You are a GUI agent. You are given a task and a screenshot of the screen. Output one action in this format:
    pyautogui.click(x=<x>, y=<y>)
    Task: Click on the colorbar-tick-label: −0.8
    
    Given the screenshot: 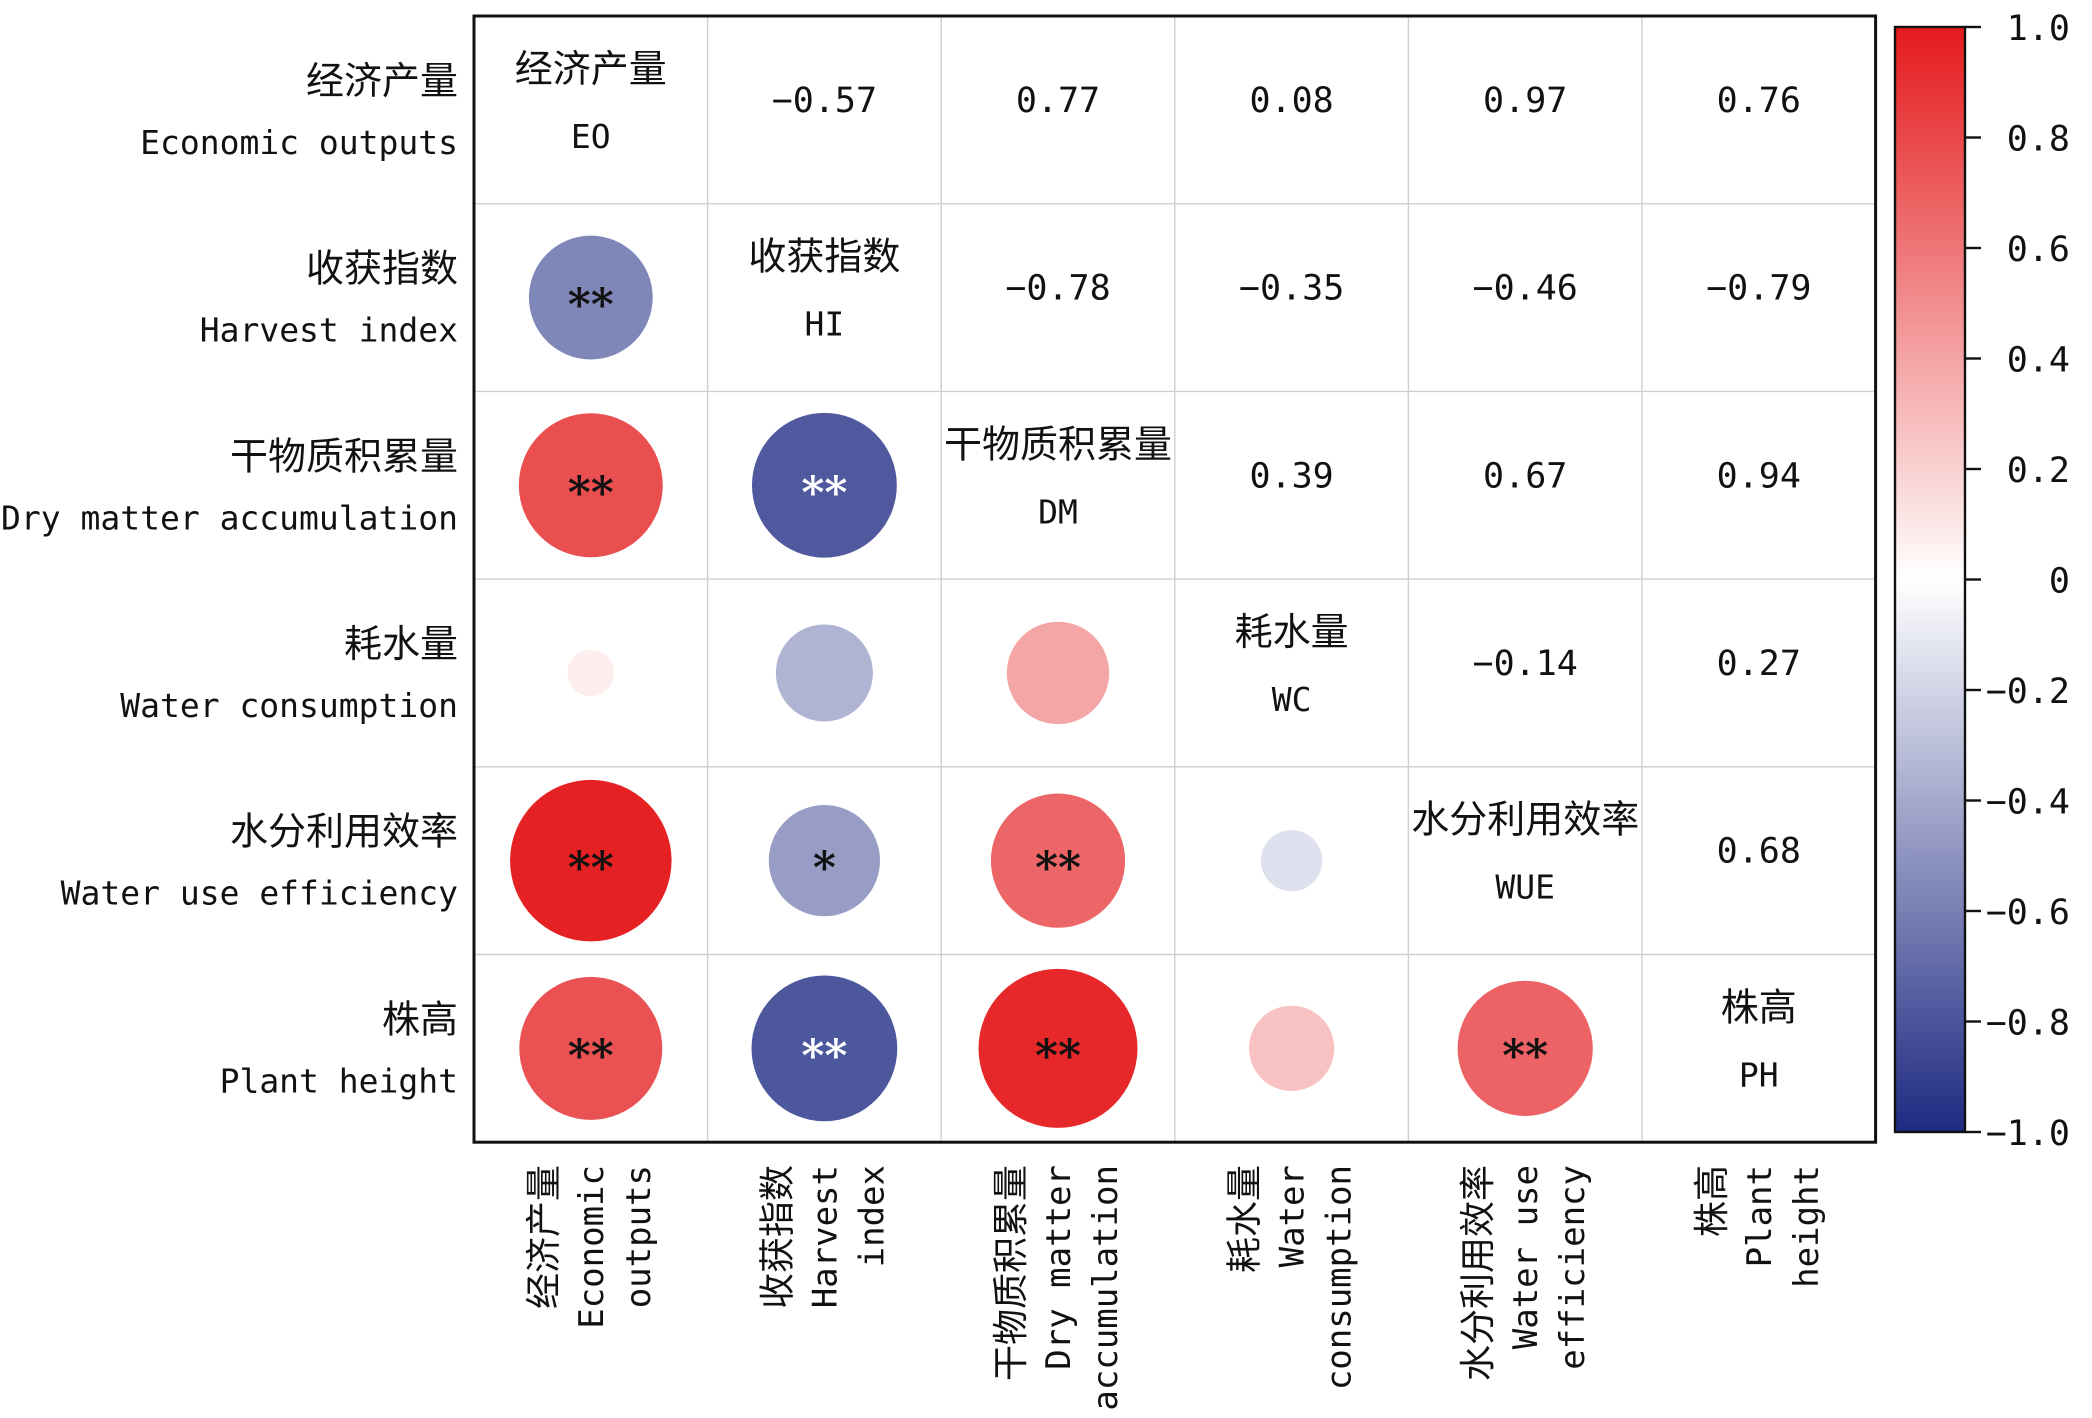 What is the action you would take?
    pyautogui.click(x=2028, y=1024)
    